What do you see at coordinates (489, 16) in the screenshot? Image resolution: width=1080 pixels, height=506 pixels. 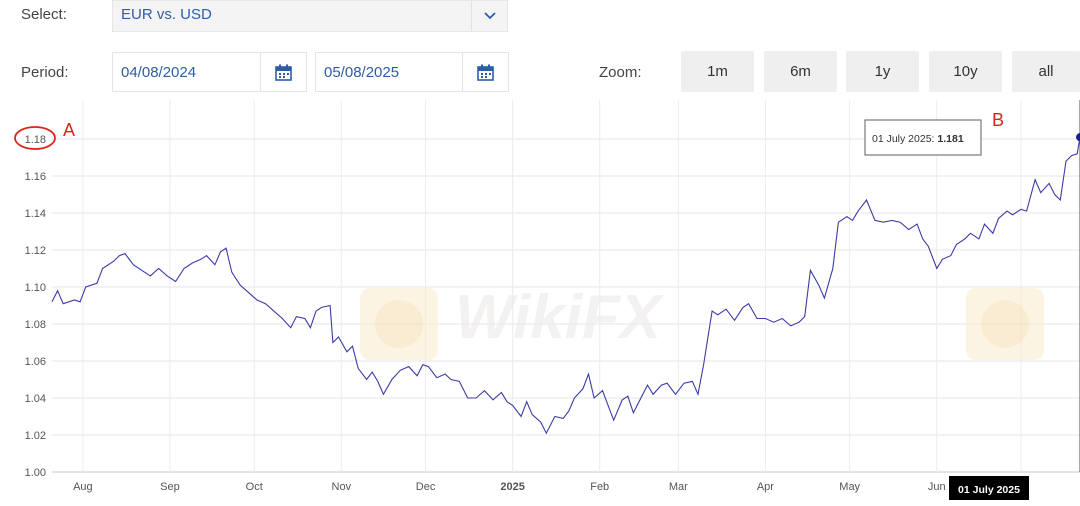 I see `chevron-down-icon` at bounding box center [489, 16].